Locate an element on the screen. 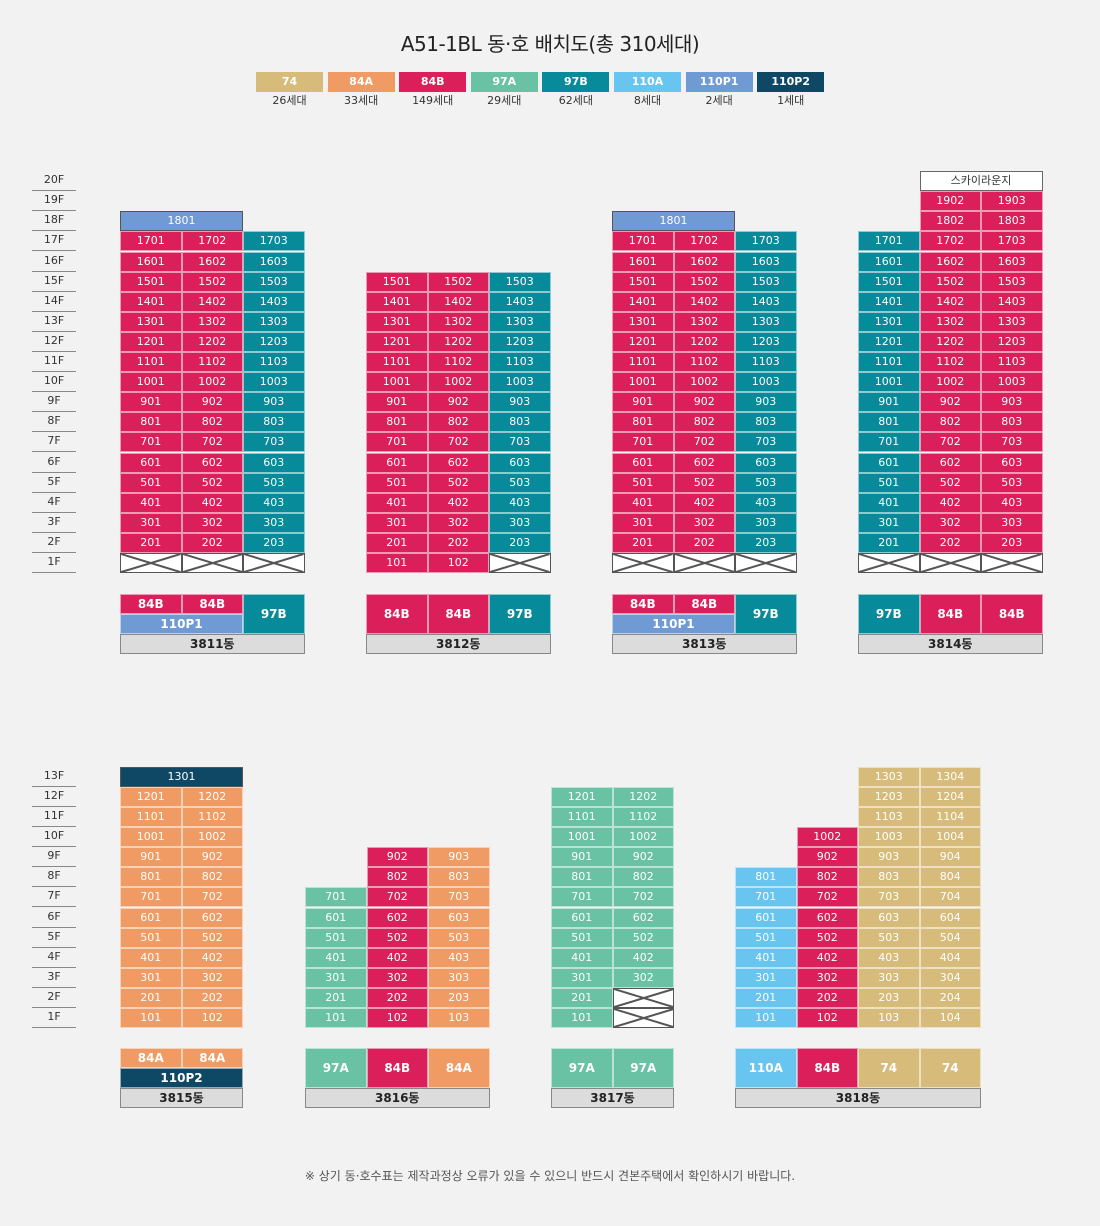  unit-cell: 1702 is located at coordinates (950, 241).